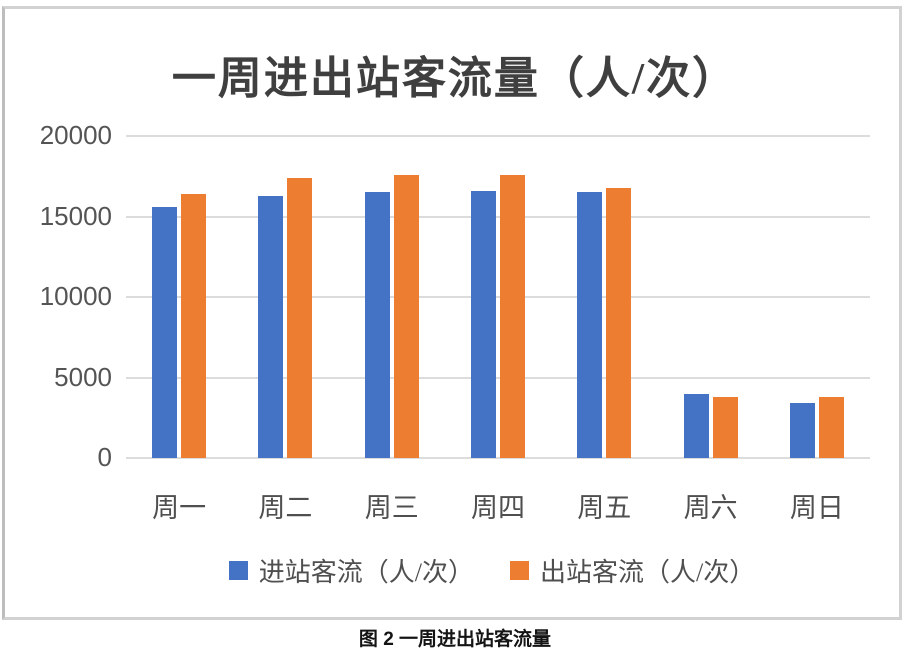 The width and height of the screenshot is (910, 651). Describe the element at coordinates (179, 508) in the screenshot. I see `x-axis-label: 周一` at that location.